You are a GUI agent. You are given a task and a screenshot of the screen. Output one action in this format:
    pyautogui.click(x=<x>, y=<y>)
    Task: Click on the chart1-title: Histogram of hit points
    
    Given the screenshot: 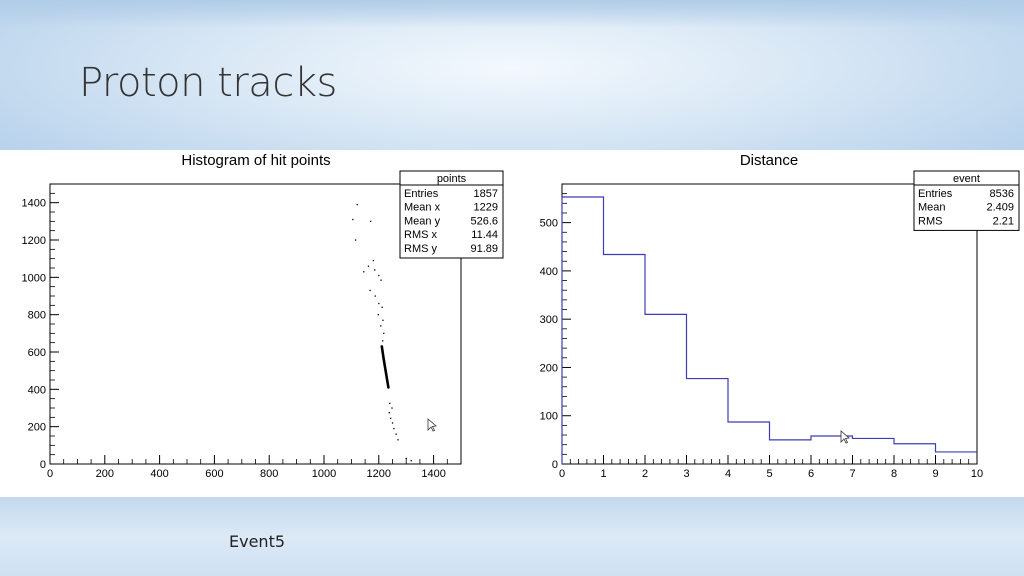 What is the action you would take?
    pyautogui.click(x=255, y=160)
    